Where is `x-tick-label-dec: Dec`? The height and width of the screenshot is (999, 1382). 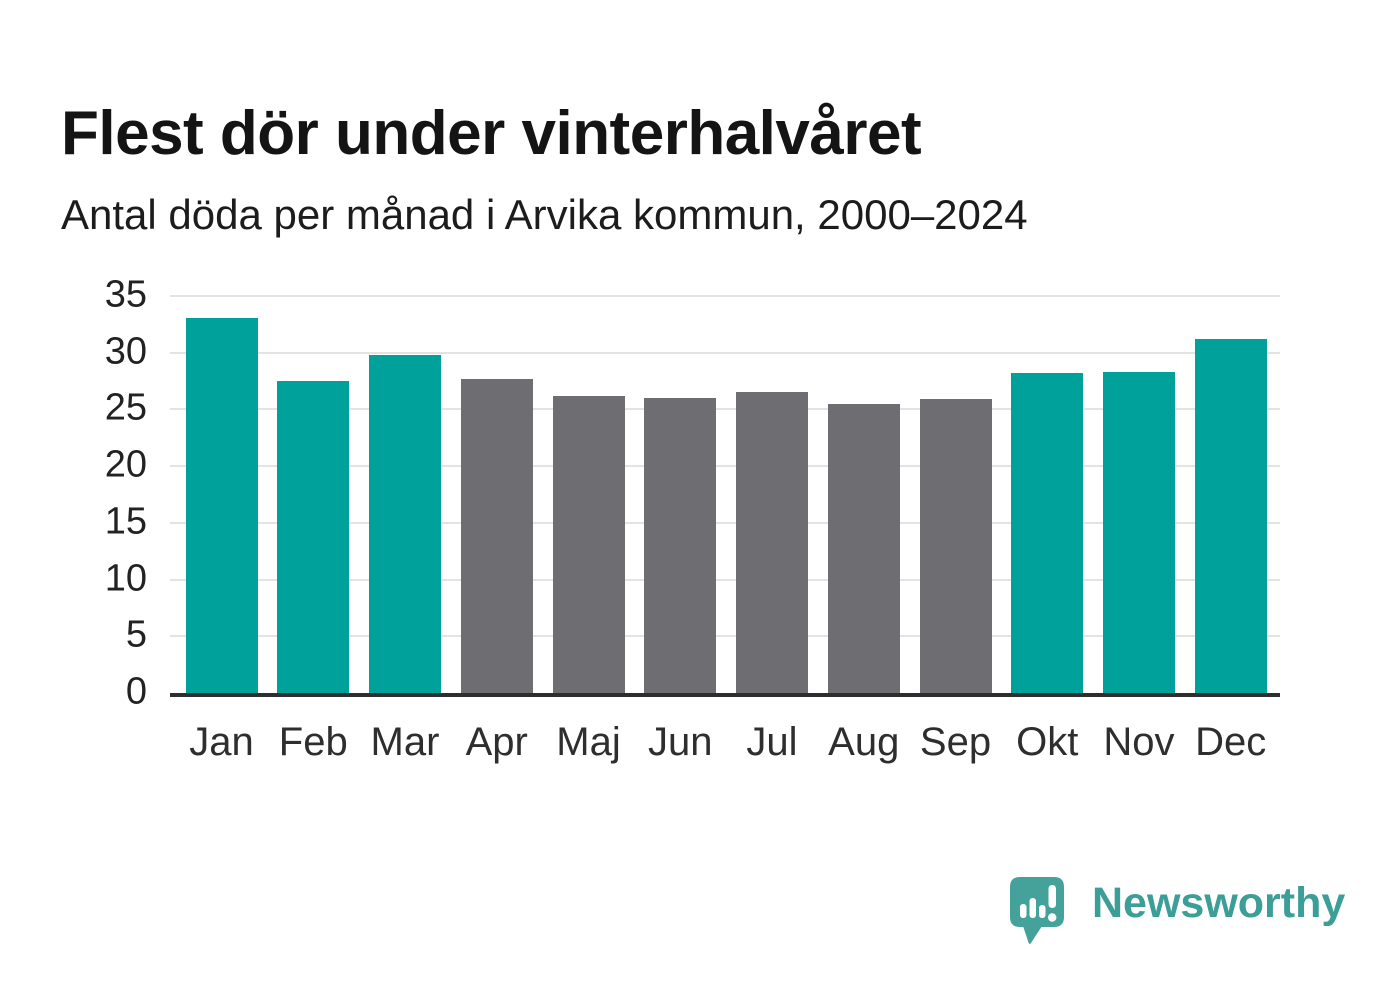
x-tick-label-dec: Dec is located at coordinates (1231, 742).